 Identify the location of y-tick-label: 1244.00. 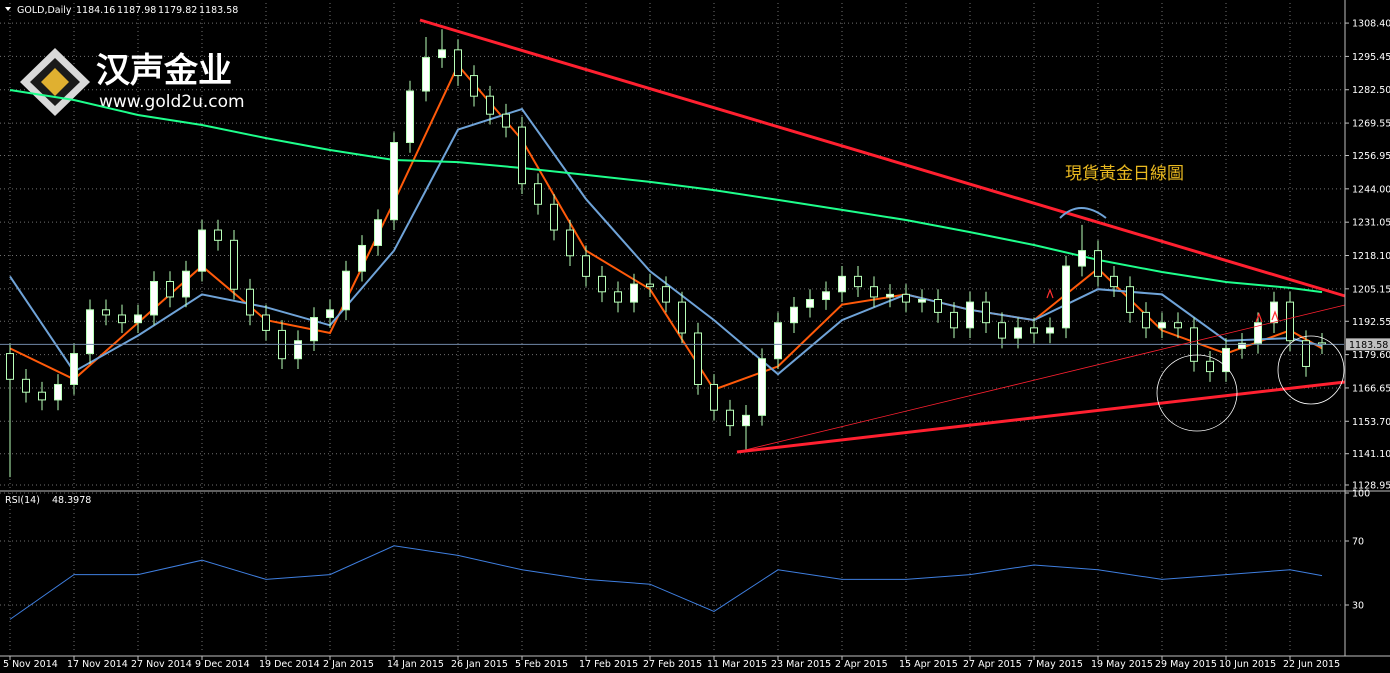
(1371, 189).